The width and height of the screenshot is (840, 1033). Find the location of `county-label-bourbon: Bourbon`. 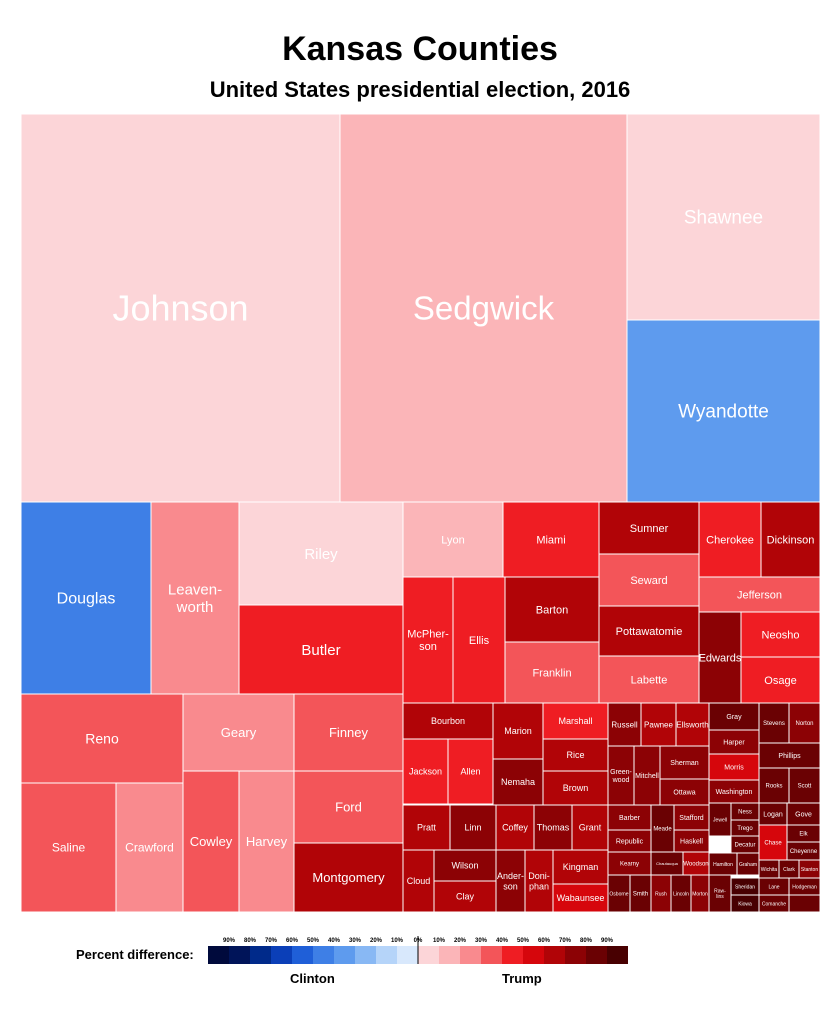

county-label-bourbon: Bourbon is located at coordinates (448, 721).